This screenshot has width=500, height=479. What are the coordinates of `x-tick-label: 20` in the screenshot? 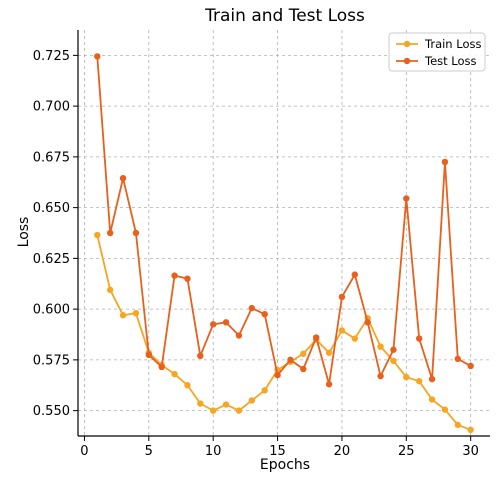 It's located at (342, 451).